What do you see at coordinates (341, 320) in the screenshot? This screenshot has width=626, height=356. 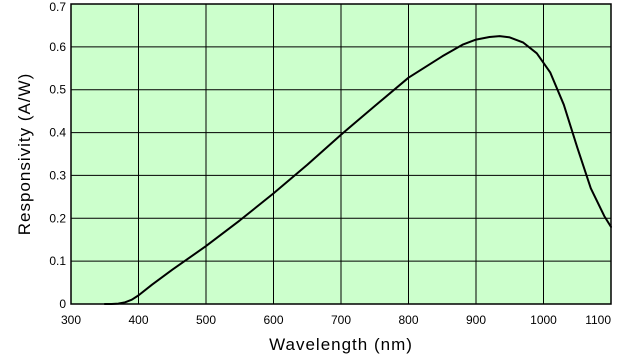 I see `x-tick-label: 700` at bounding box center [341, 320].